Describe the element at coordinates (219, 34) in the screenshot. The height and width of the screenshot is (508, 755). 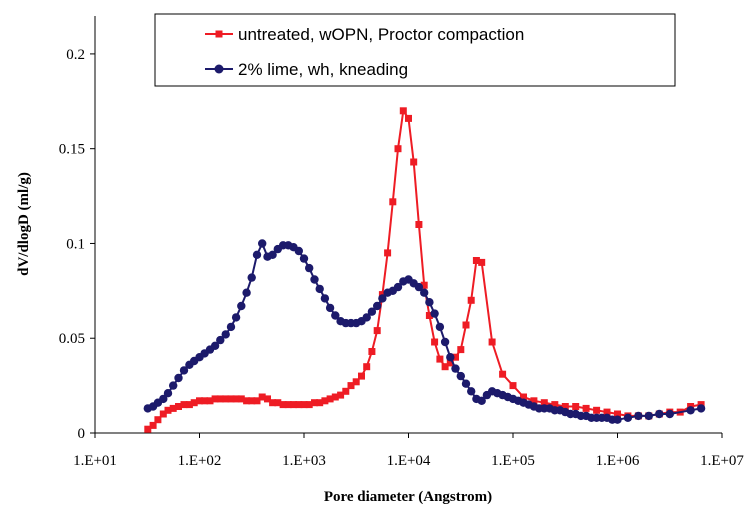
I see `legend-marker-untreated` at that location.